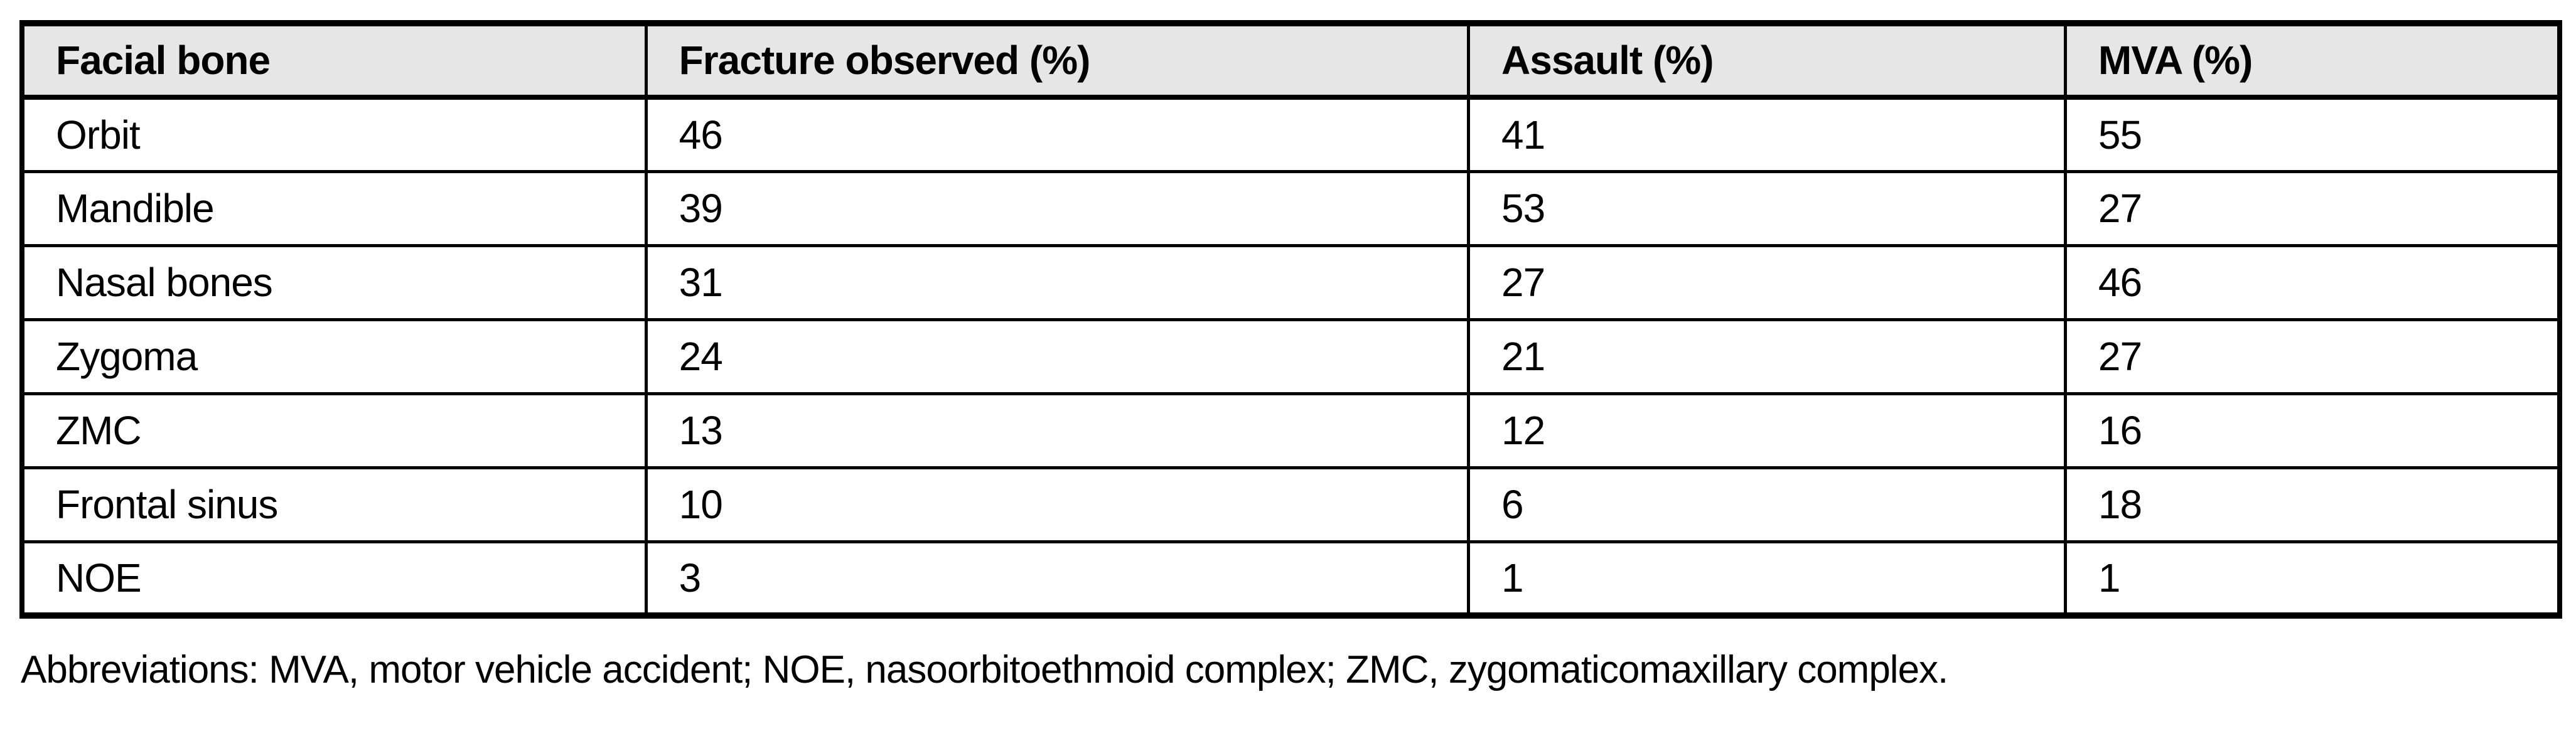  I want to click on cell-fracture-observed: 13, so click(1057, 430).